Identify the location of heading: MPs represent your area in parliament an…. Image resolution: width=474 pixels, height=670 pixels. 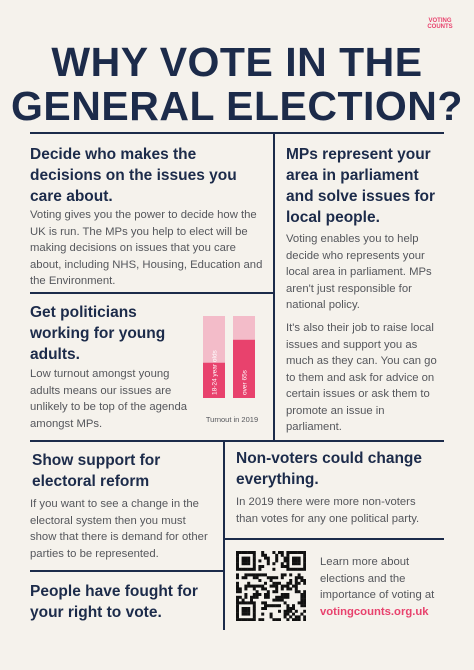
(361, 186).